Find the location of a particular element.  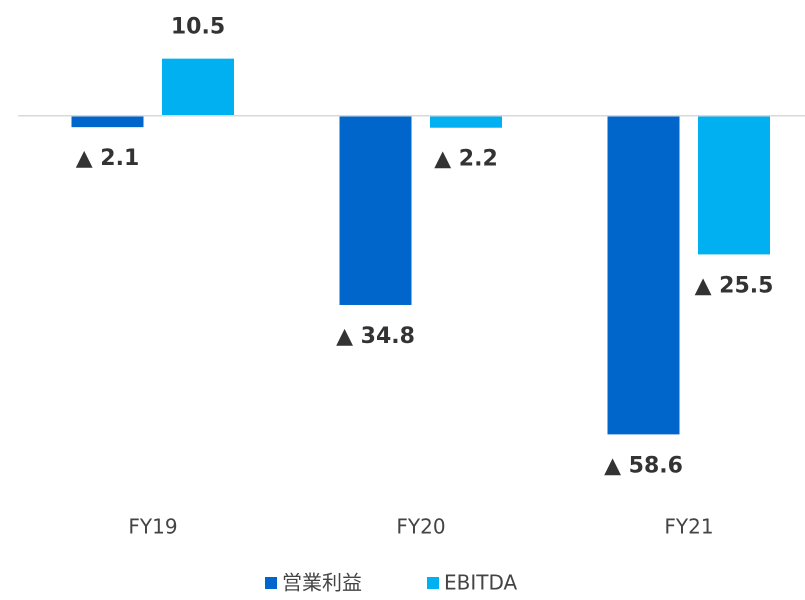

data-label: ▲ 25.5 is located at coordinates (734, 285).